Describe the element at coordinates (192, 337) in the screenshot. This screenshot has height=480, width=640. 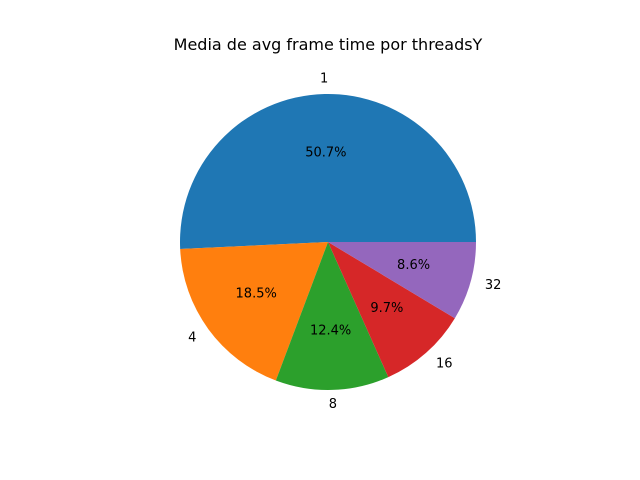
I see `slice-label-4: 4` at that location.